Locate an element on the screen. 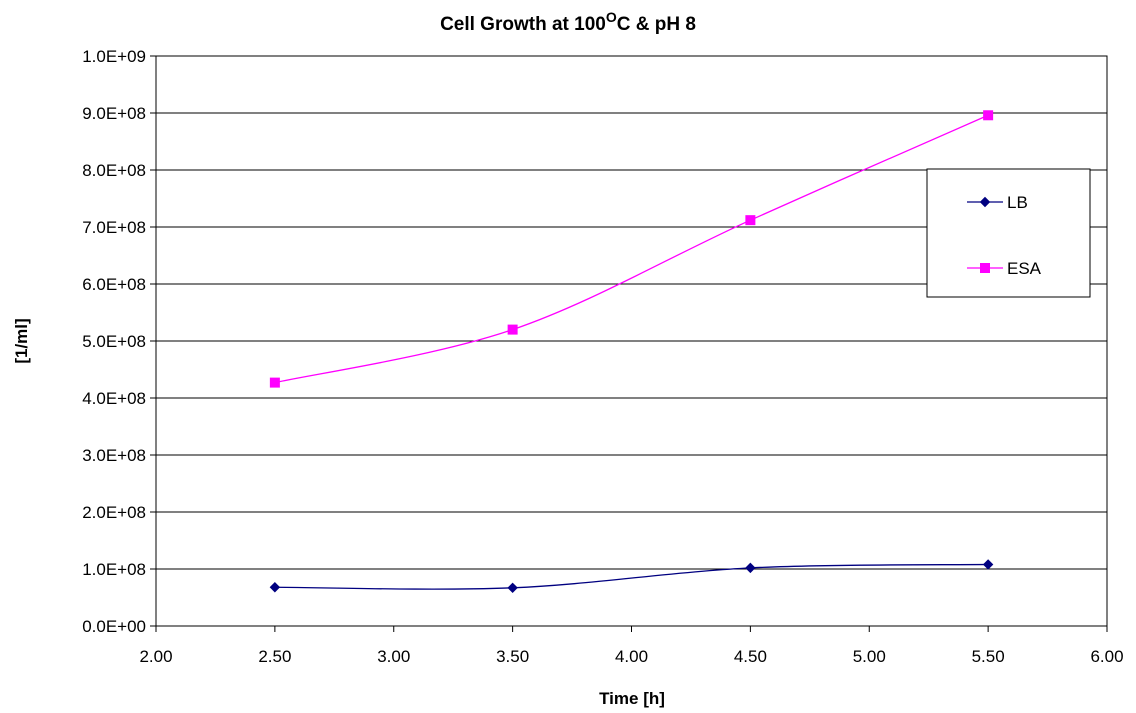 This screenshot has height=713, width=1136. legend-label-esa: ESA is located at coordinates (1024, 268).